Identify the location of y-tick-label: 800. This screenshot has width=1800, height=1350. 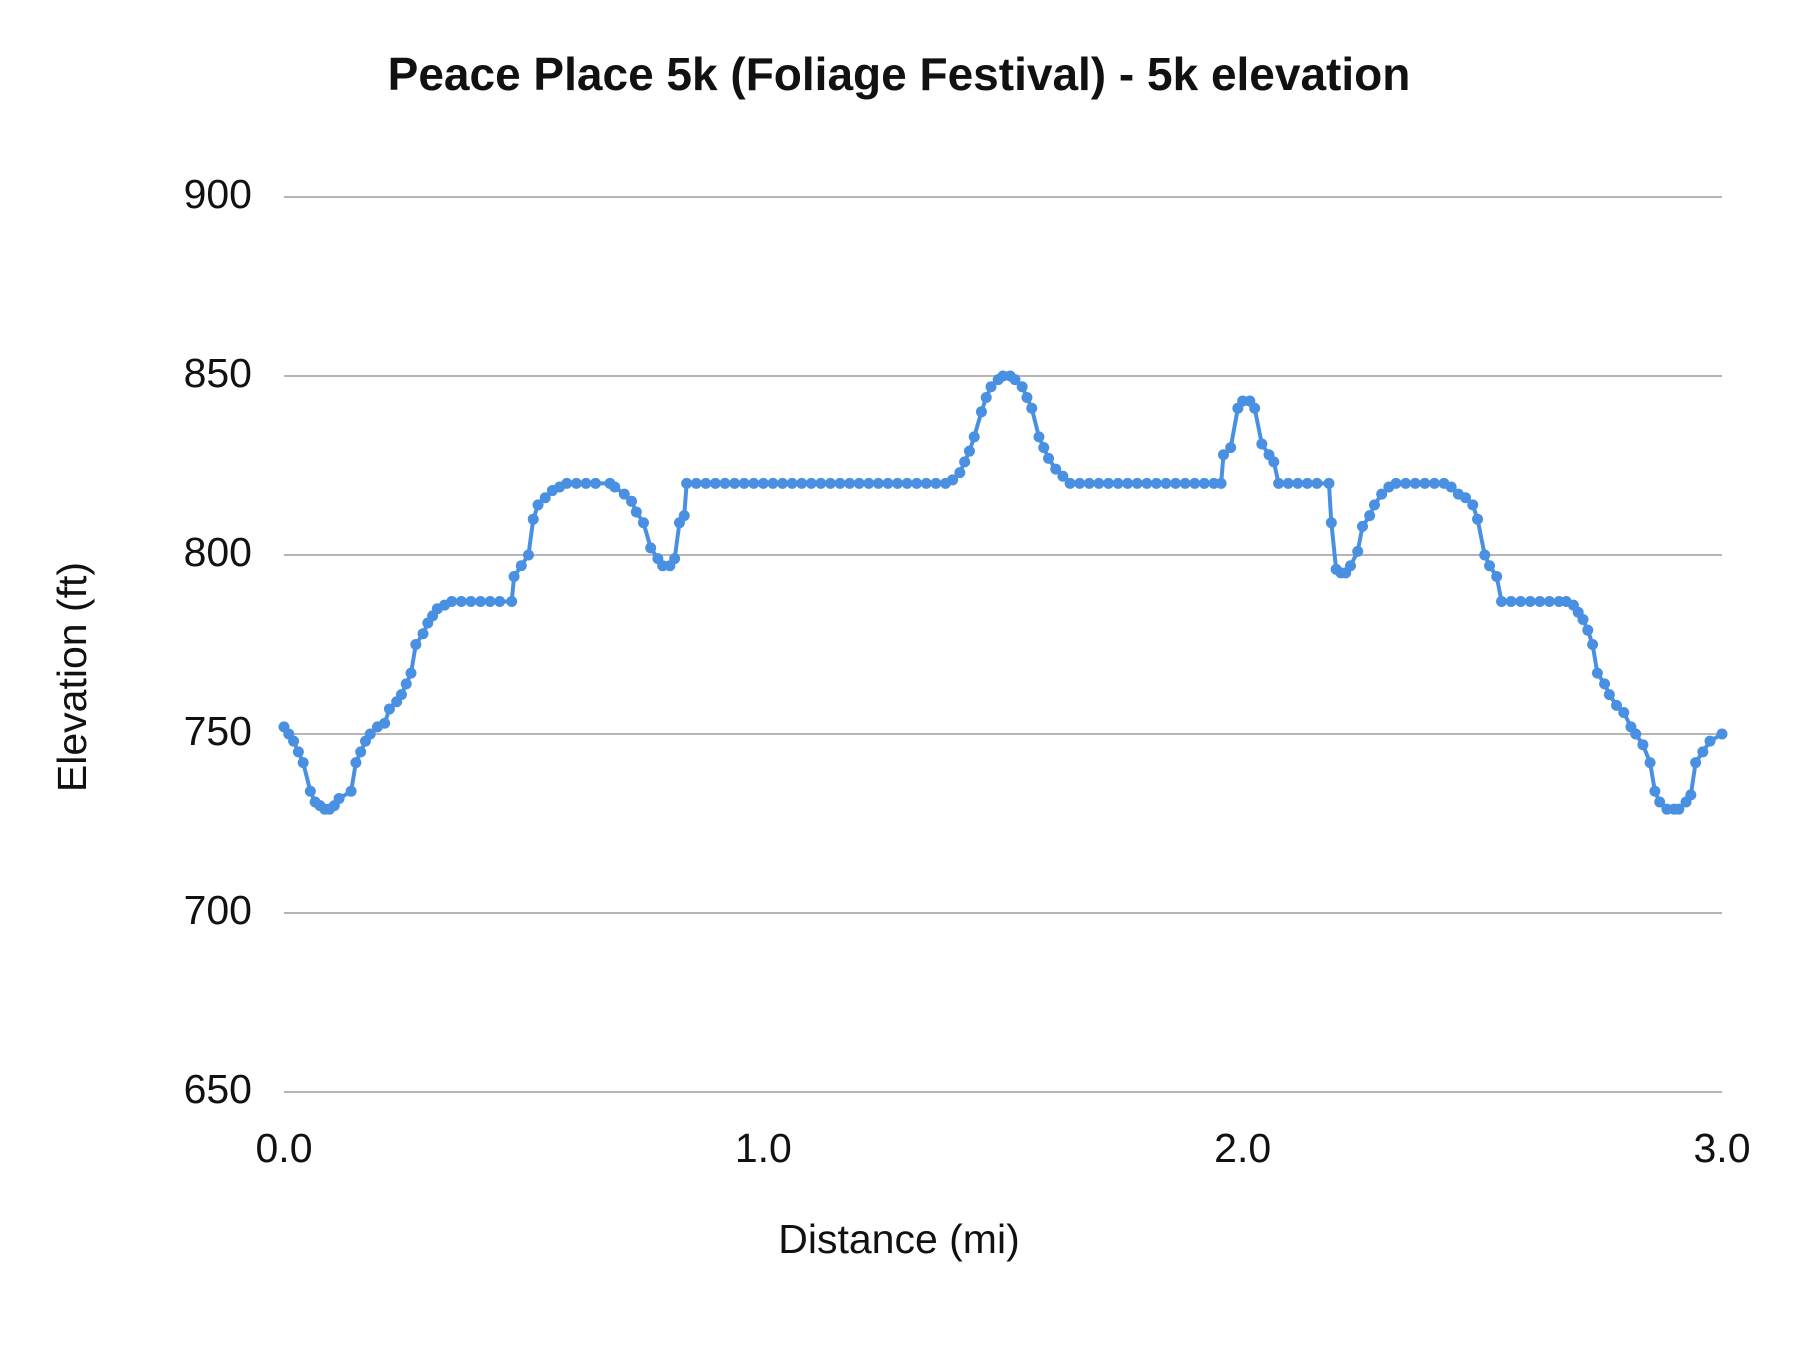
(218, 552).